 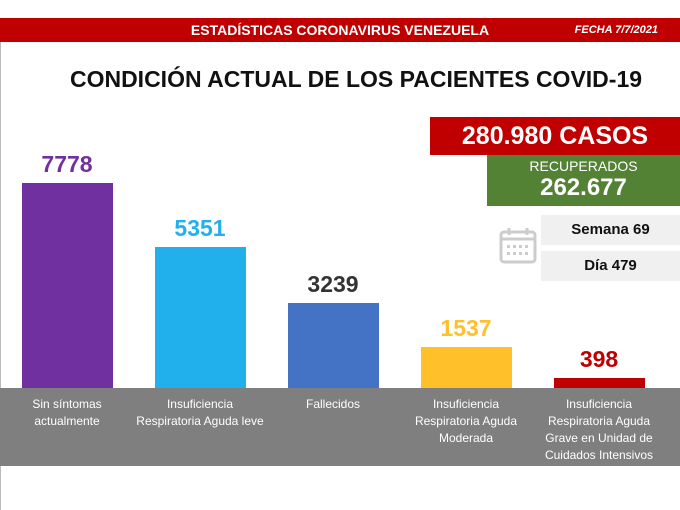 What do you see at coordinates (67, 164) in the screenshot?
I see `data-label-0: 7778` at bounding box center [67, 164].